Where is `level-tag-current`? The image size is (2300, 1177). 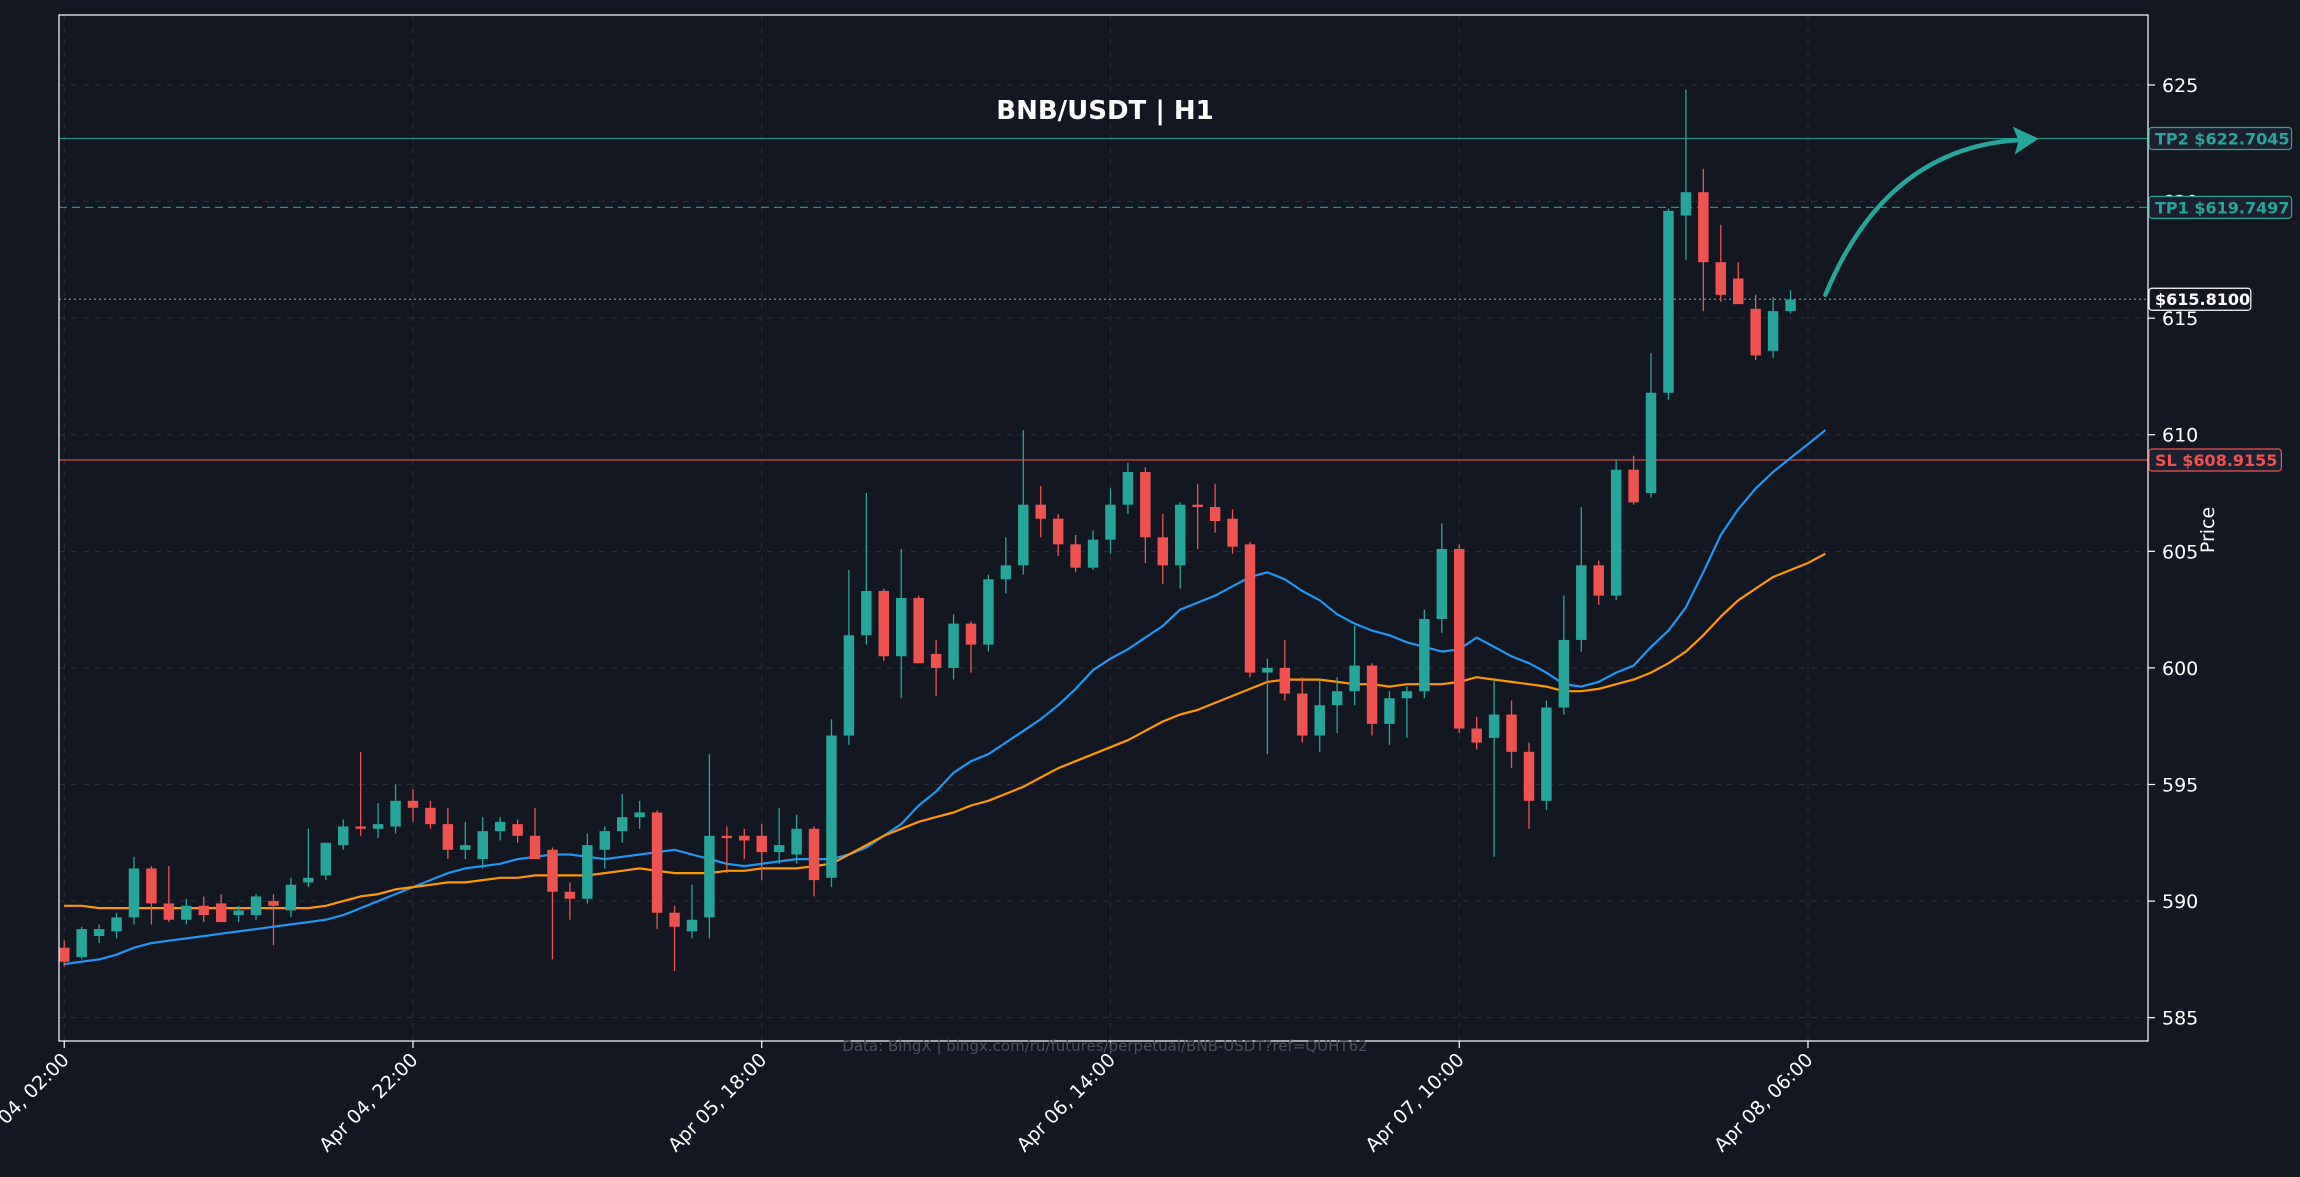 level-tag-current is located at coordinates (2200, 299).